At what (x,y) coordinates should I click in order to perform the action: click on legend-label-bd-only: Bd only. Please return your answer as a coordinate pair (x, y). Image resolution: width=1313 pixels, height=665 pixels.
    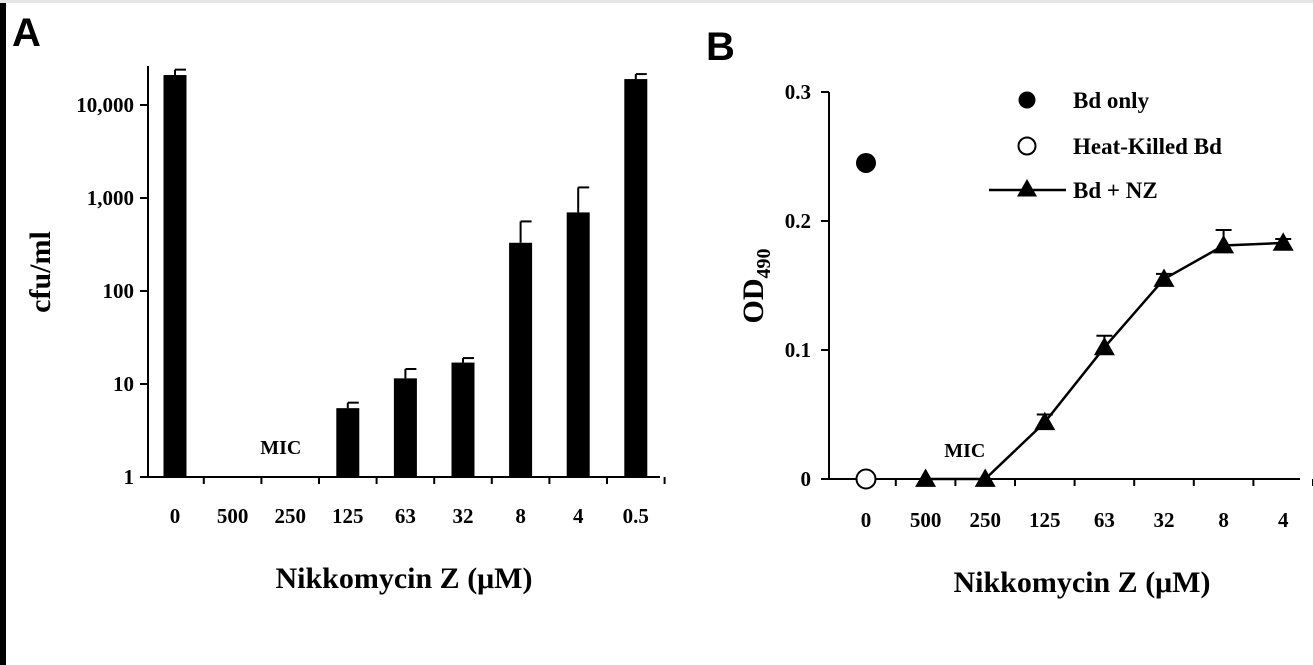
    Looking at the image, I should click on (1111, 100).